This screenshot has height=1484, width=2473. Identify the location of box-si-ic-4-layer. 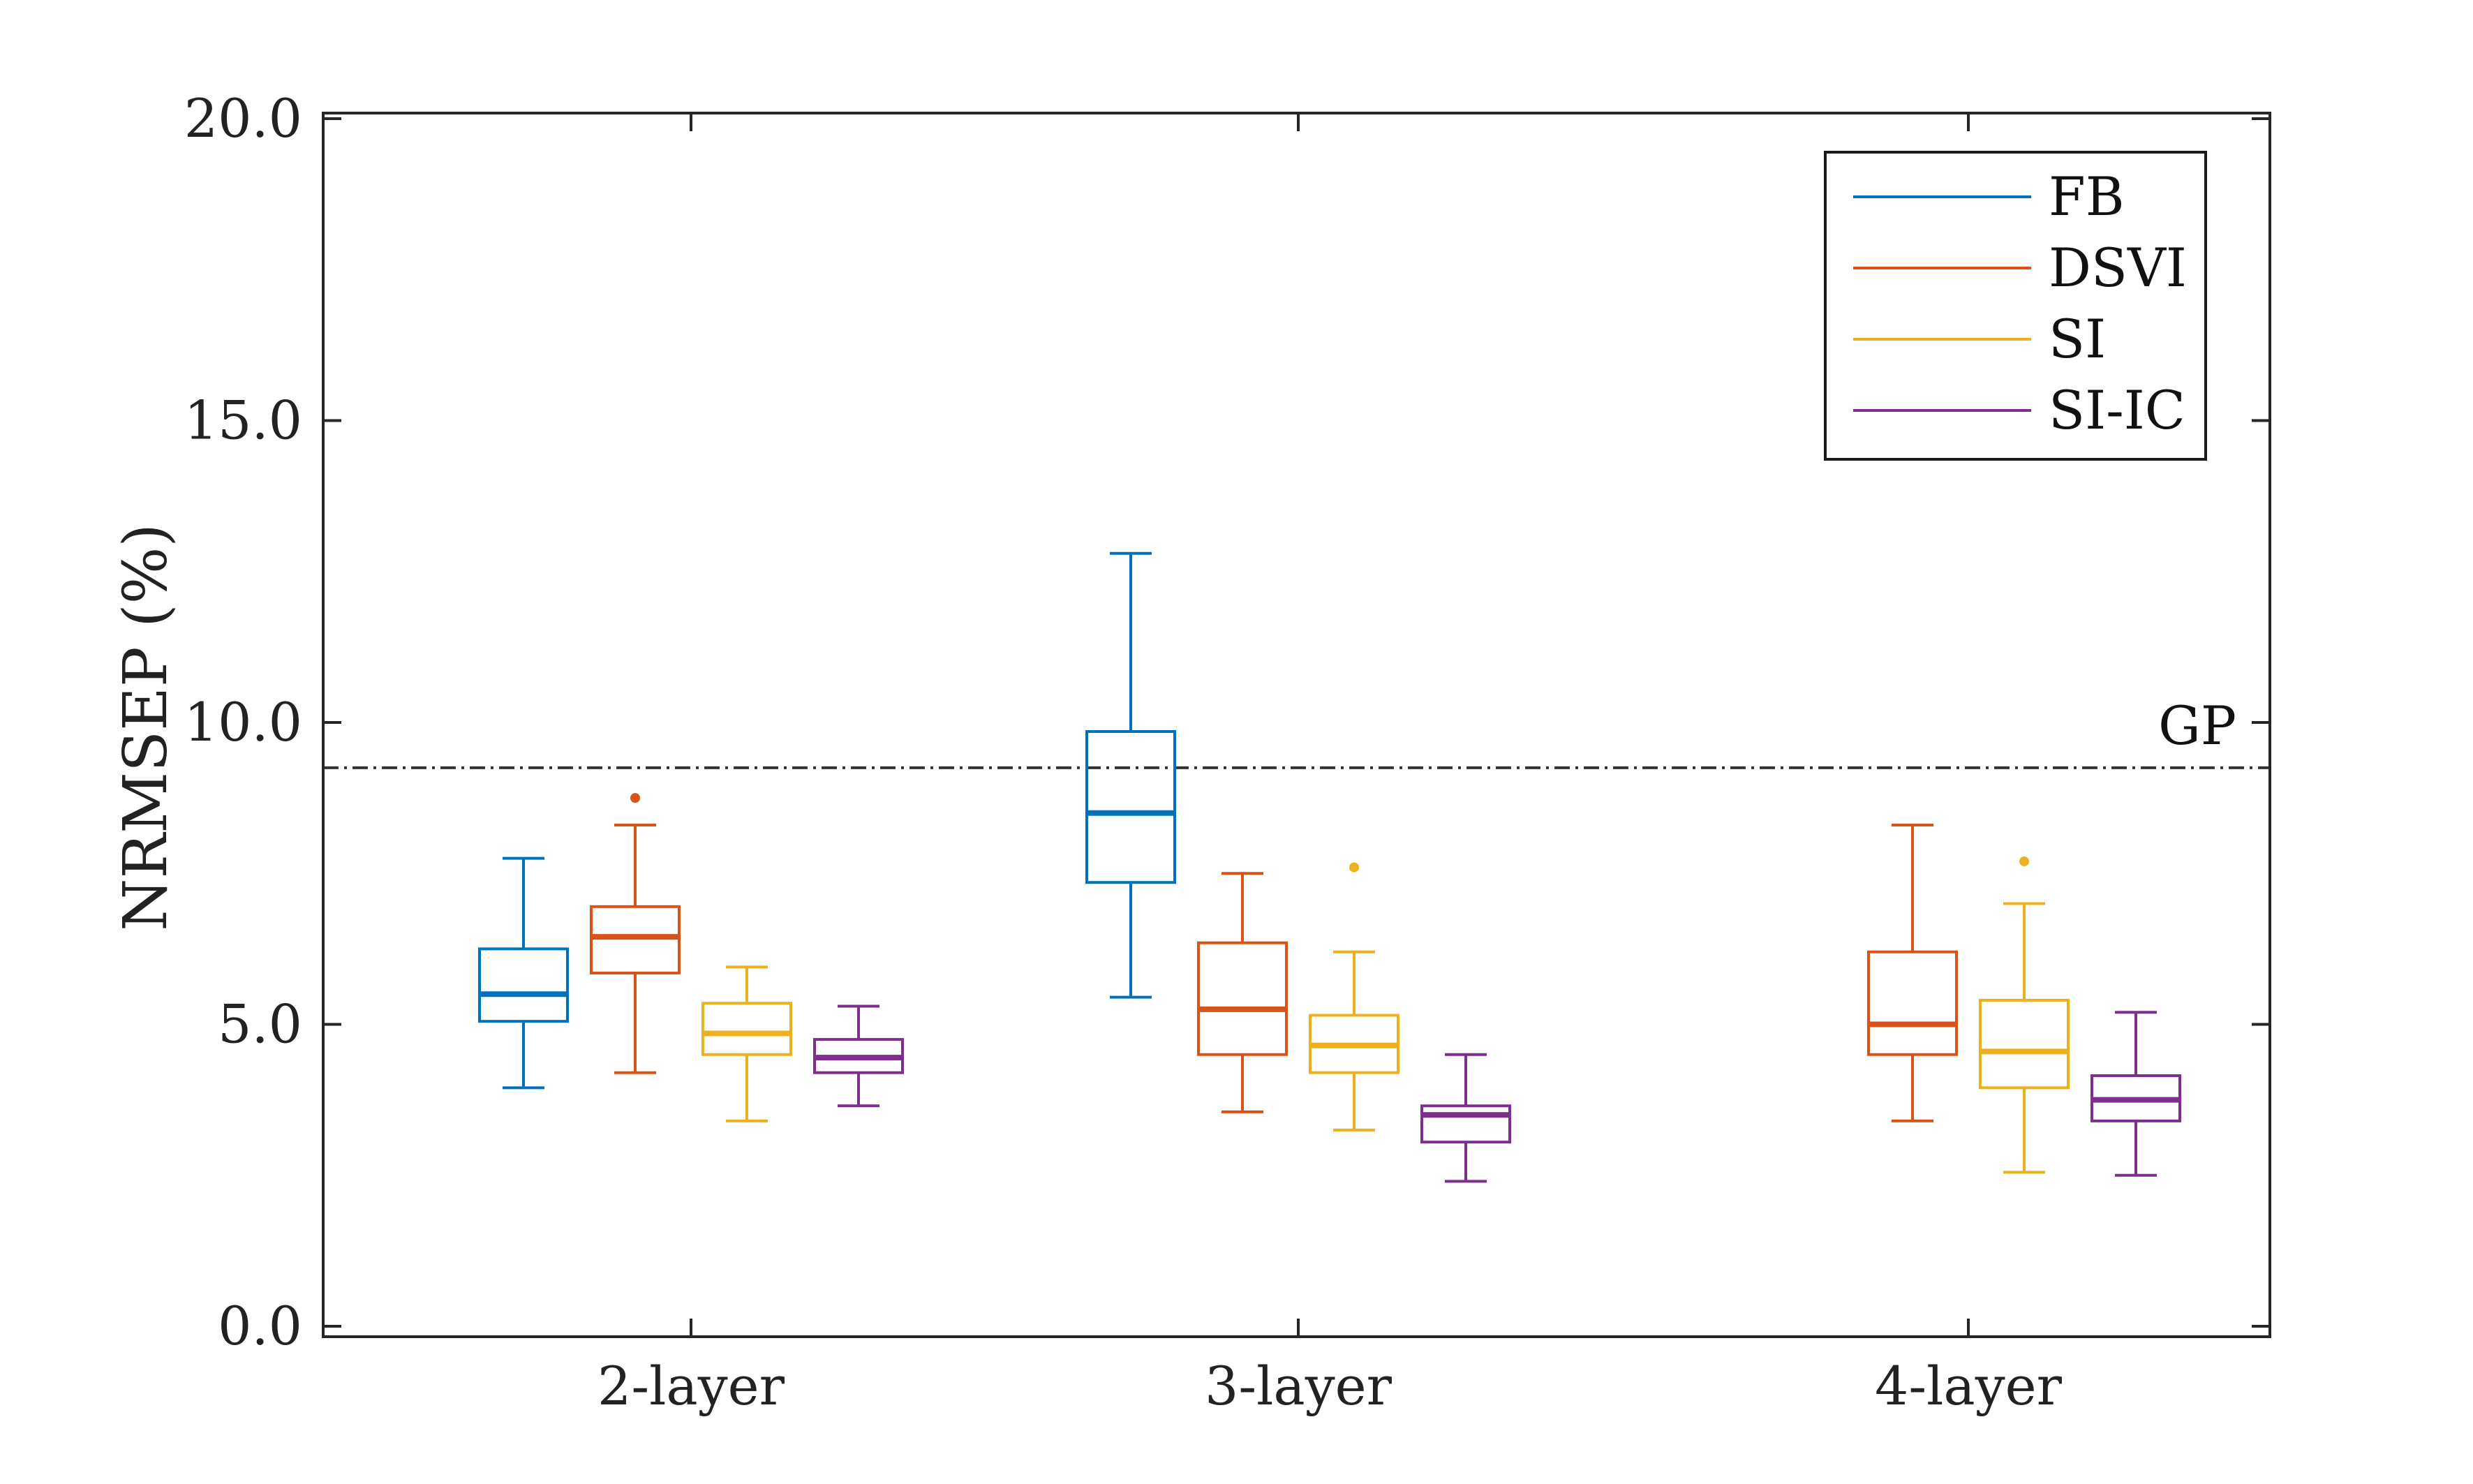
(2135, 1094).